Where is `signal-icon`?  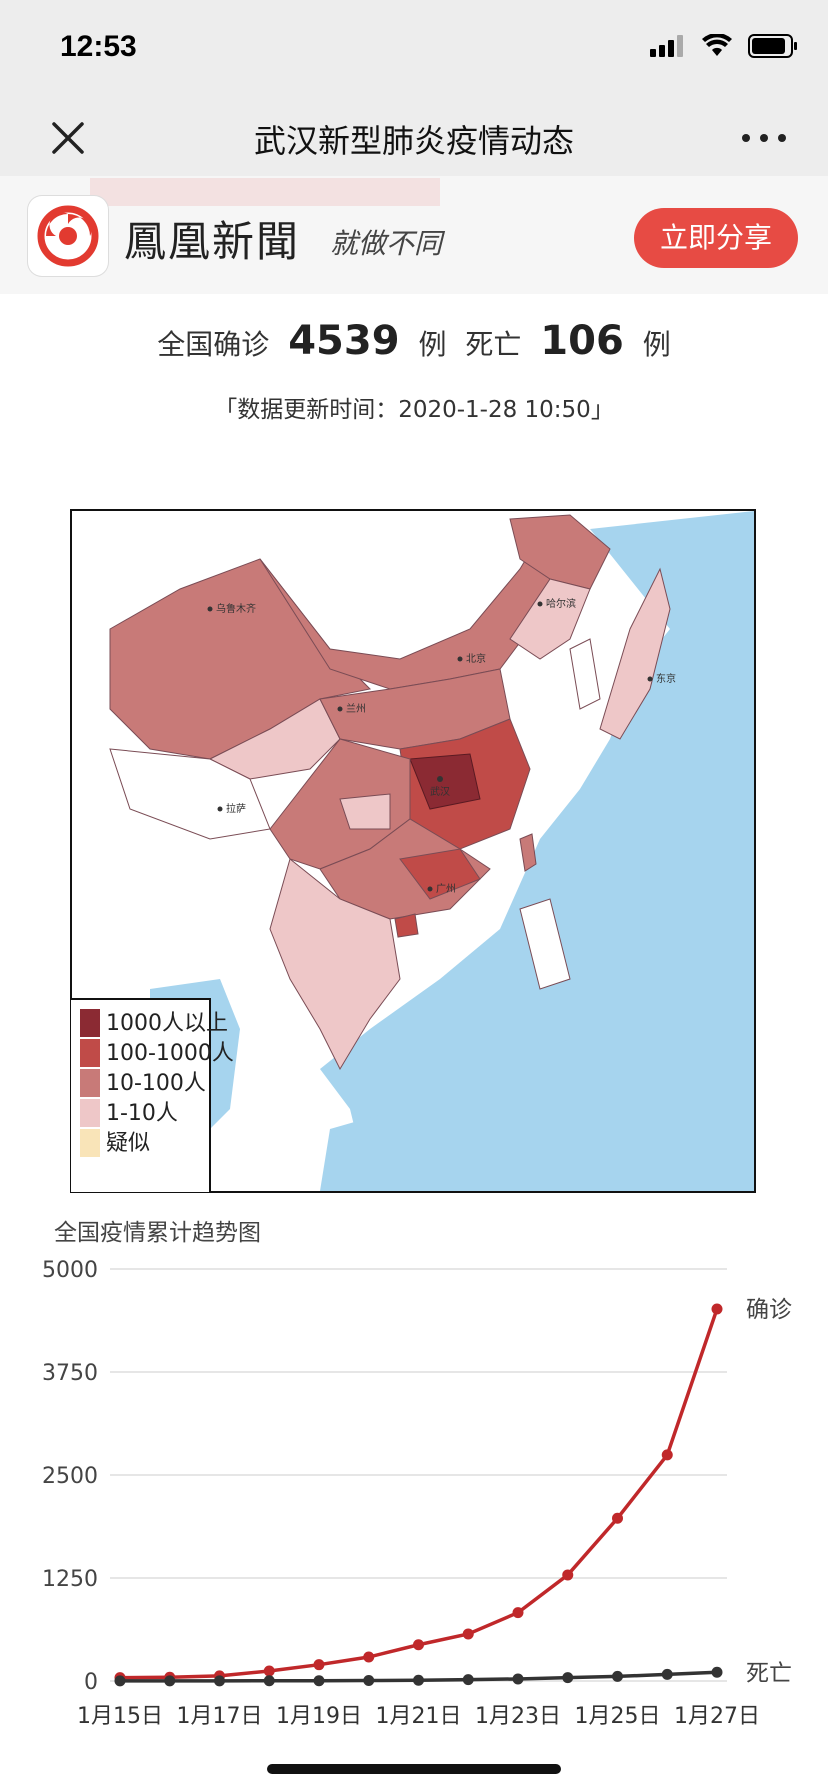
signal-icon is located at coordinates (666, 46).